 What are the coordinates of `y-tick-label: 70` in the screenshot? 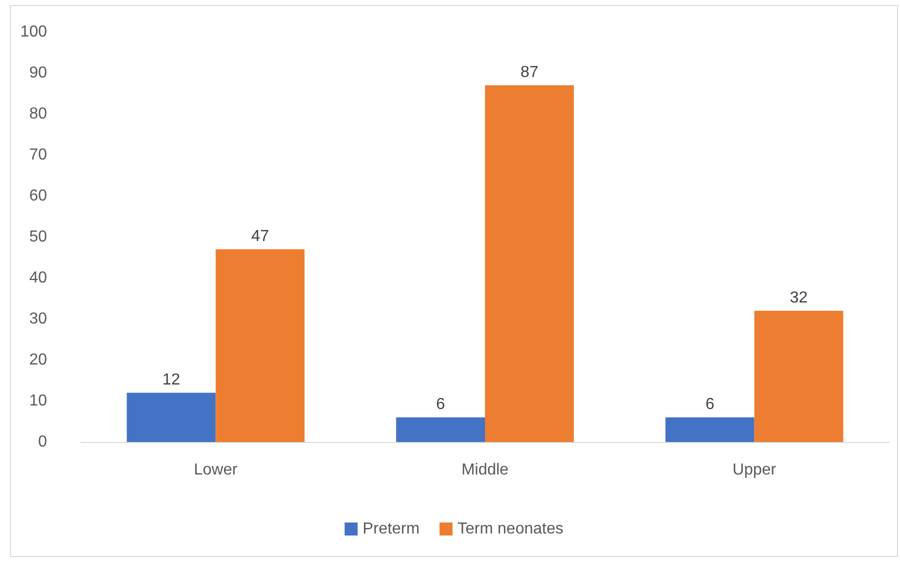 It's located at (38, 155).